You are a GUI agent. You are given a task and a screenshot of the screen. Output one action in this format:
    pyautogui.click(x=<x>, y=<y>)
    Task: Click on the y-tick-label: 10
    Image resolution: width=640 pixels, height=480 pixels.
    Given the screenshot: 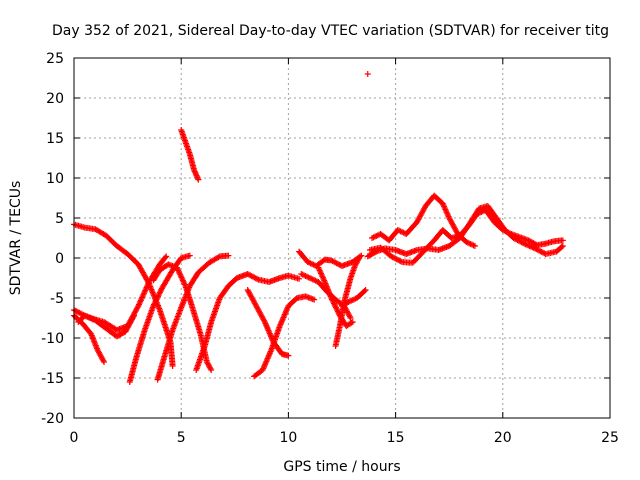 What is the action you would take?
    pyautogui.click(x=55, y=179)
    